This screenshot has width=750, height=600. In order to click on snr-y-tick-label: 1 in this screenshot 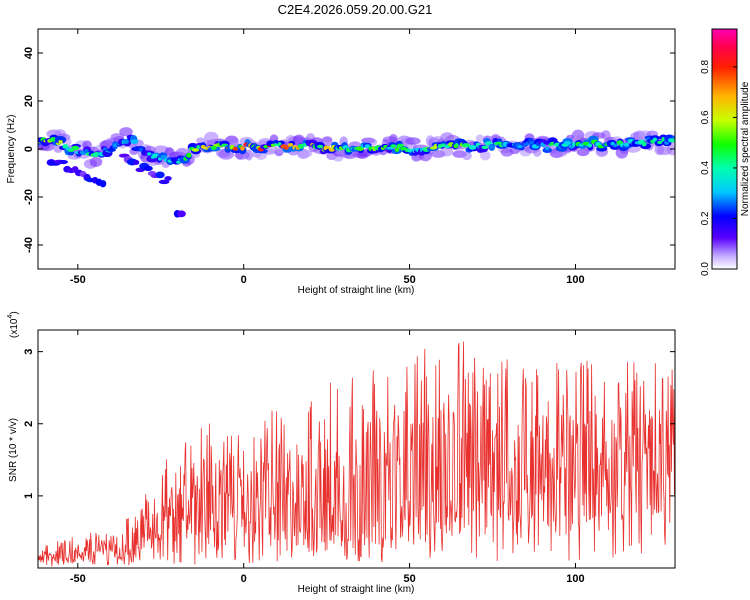, I will do `click(29, 496)`.